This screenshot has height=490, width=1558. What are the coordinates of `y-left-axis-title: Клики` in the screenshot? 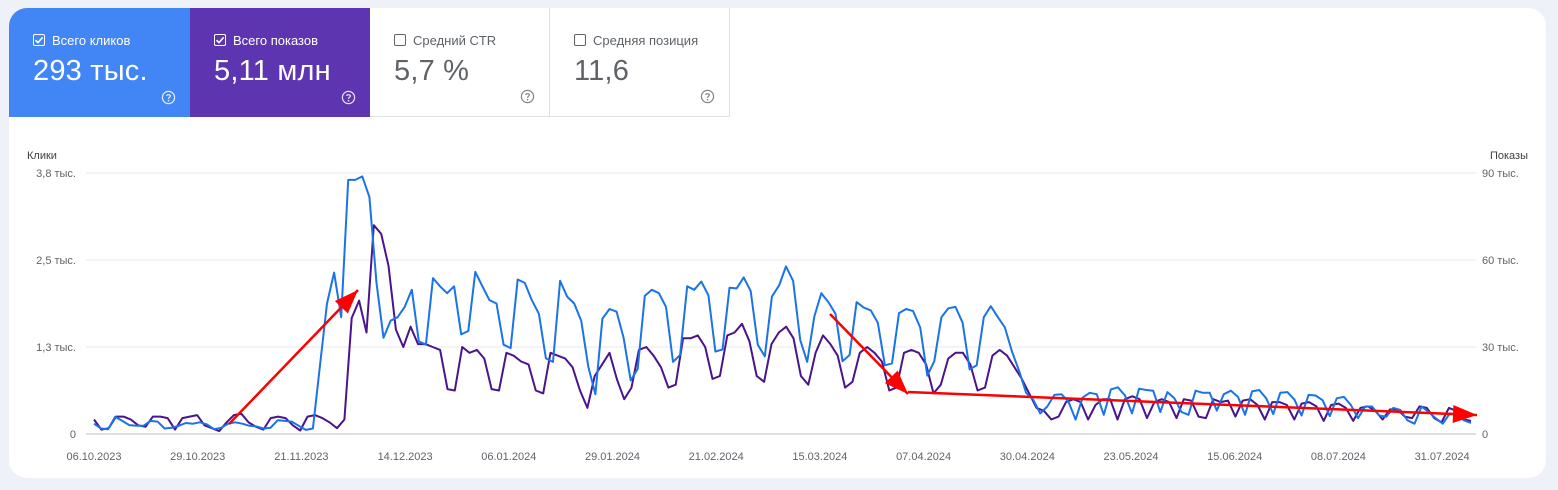 It's located at (42, 156).